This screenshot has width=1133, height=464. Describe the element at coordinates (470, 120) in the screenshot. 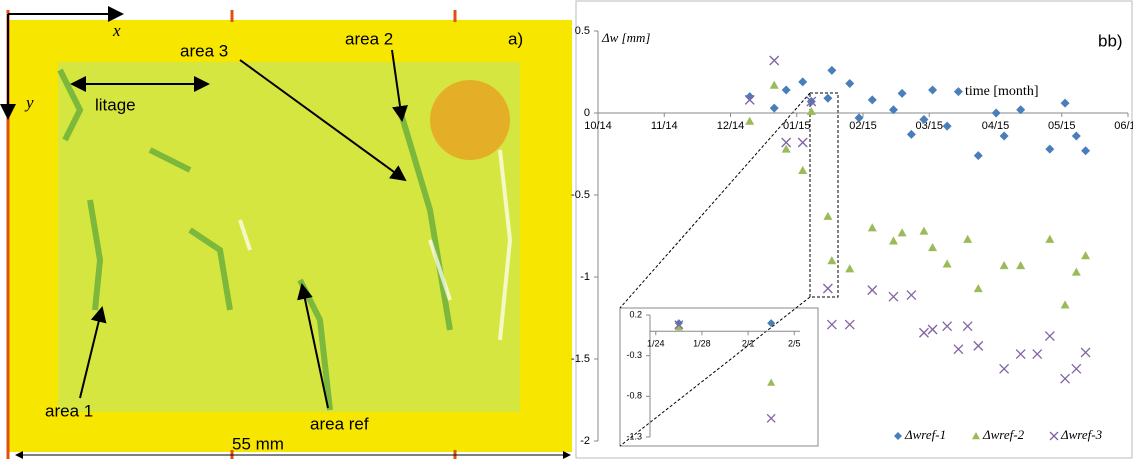

I see `hot-spot` at that location.